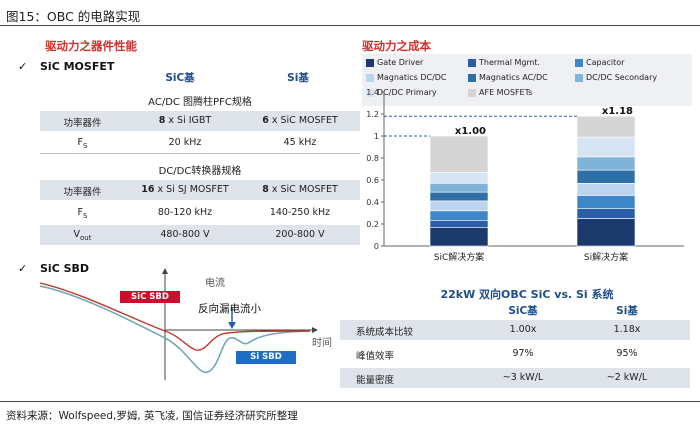 Image resolution: width=700 pixels, height=430 pixels. I want to click on bar-total-label-0: x1.00, so click(470, 131).